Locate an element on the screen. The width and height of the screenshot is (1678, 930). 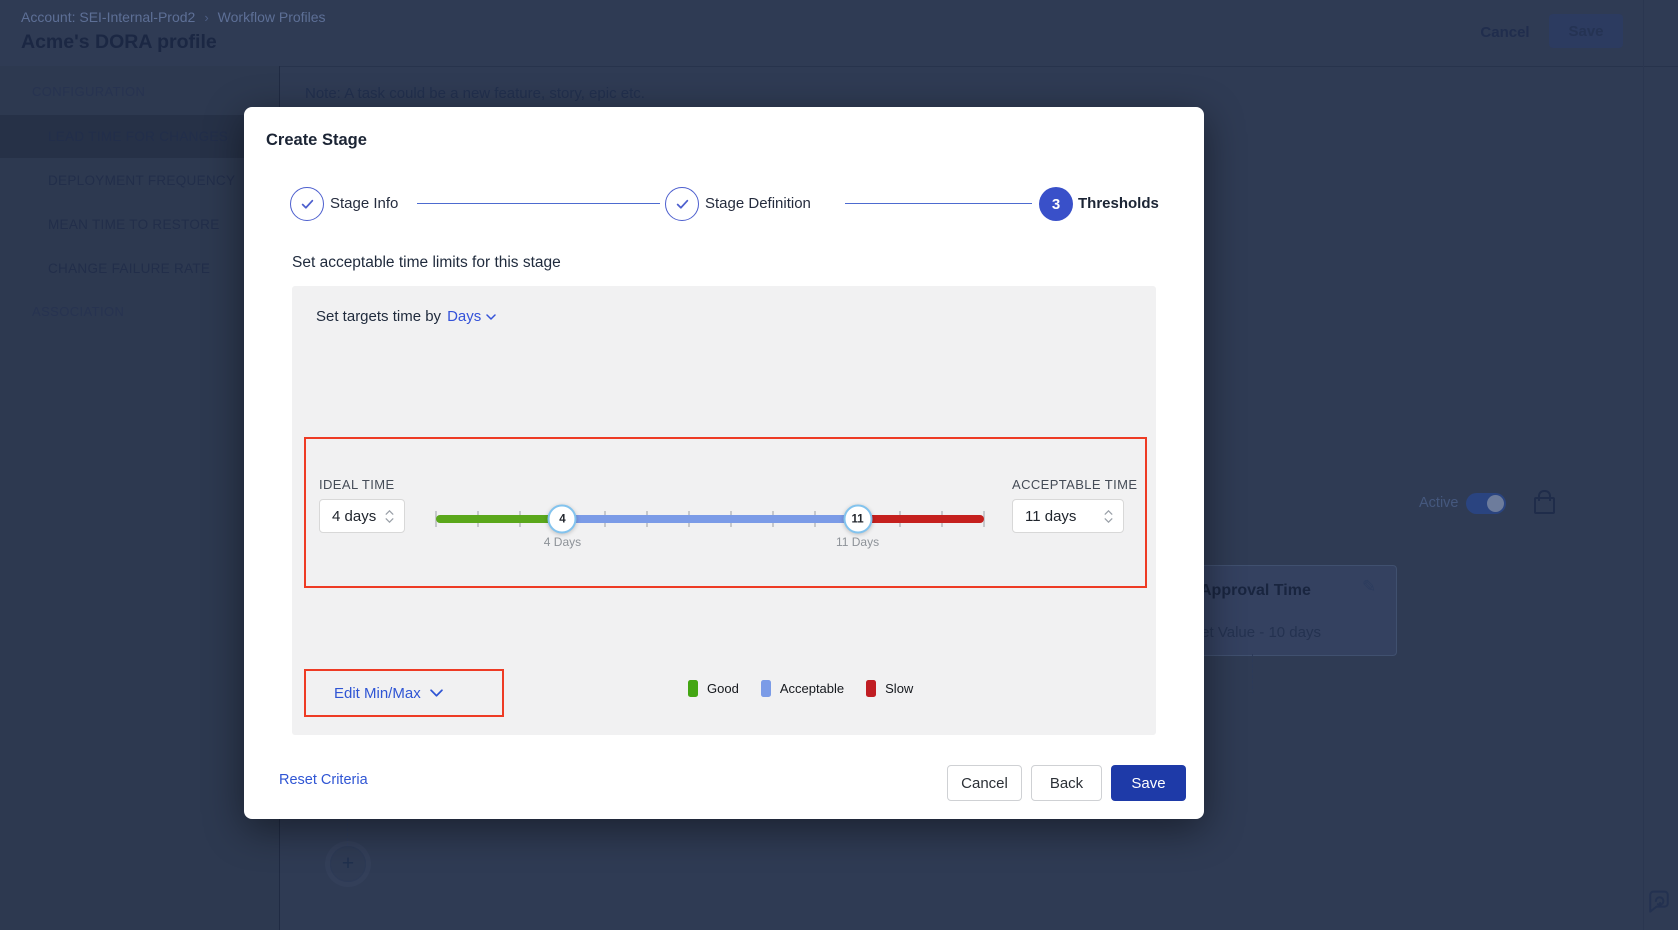
help-chat-icon is located at coordinates (1659, 901).